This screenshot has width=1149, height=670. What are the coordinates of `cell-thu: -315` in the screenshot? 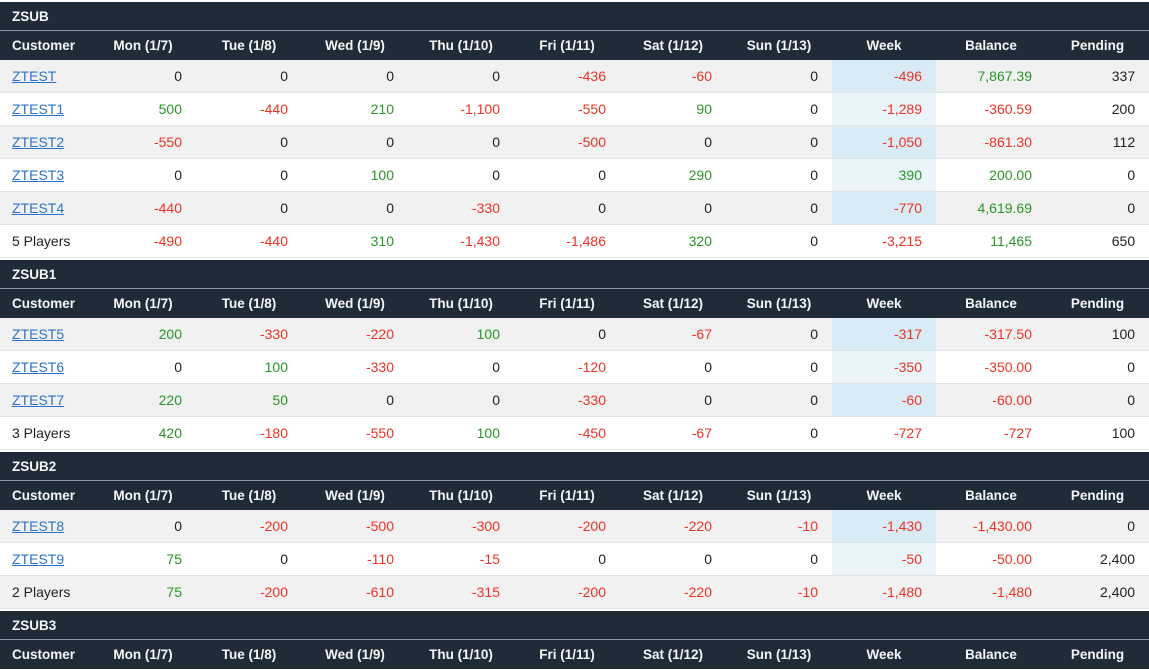 It's located at (461, 592).